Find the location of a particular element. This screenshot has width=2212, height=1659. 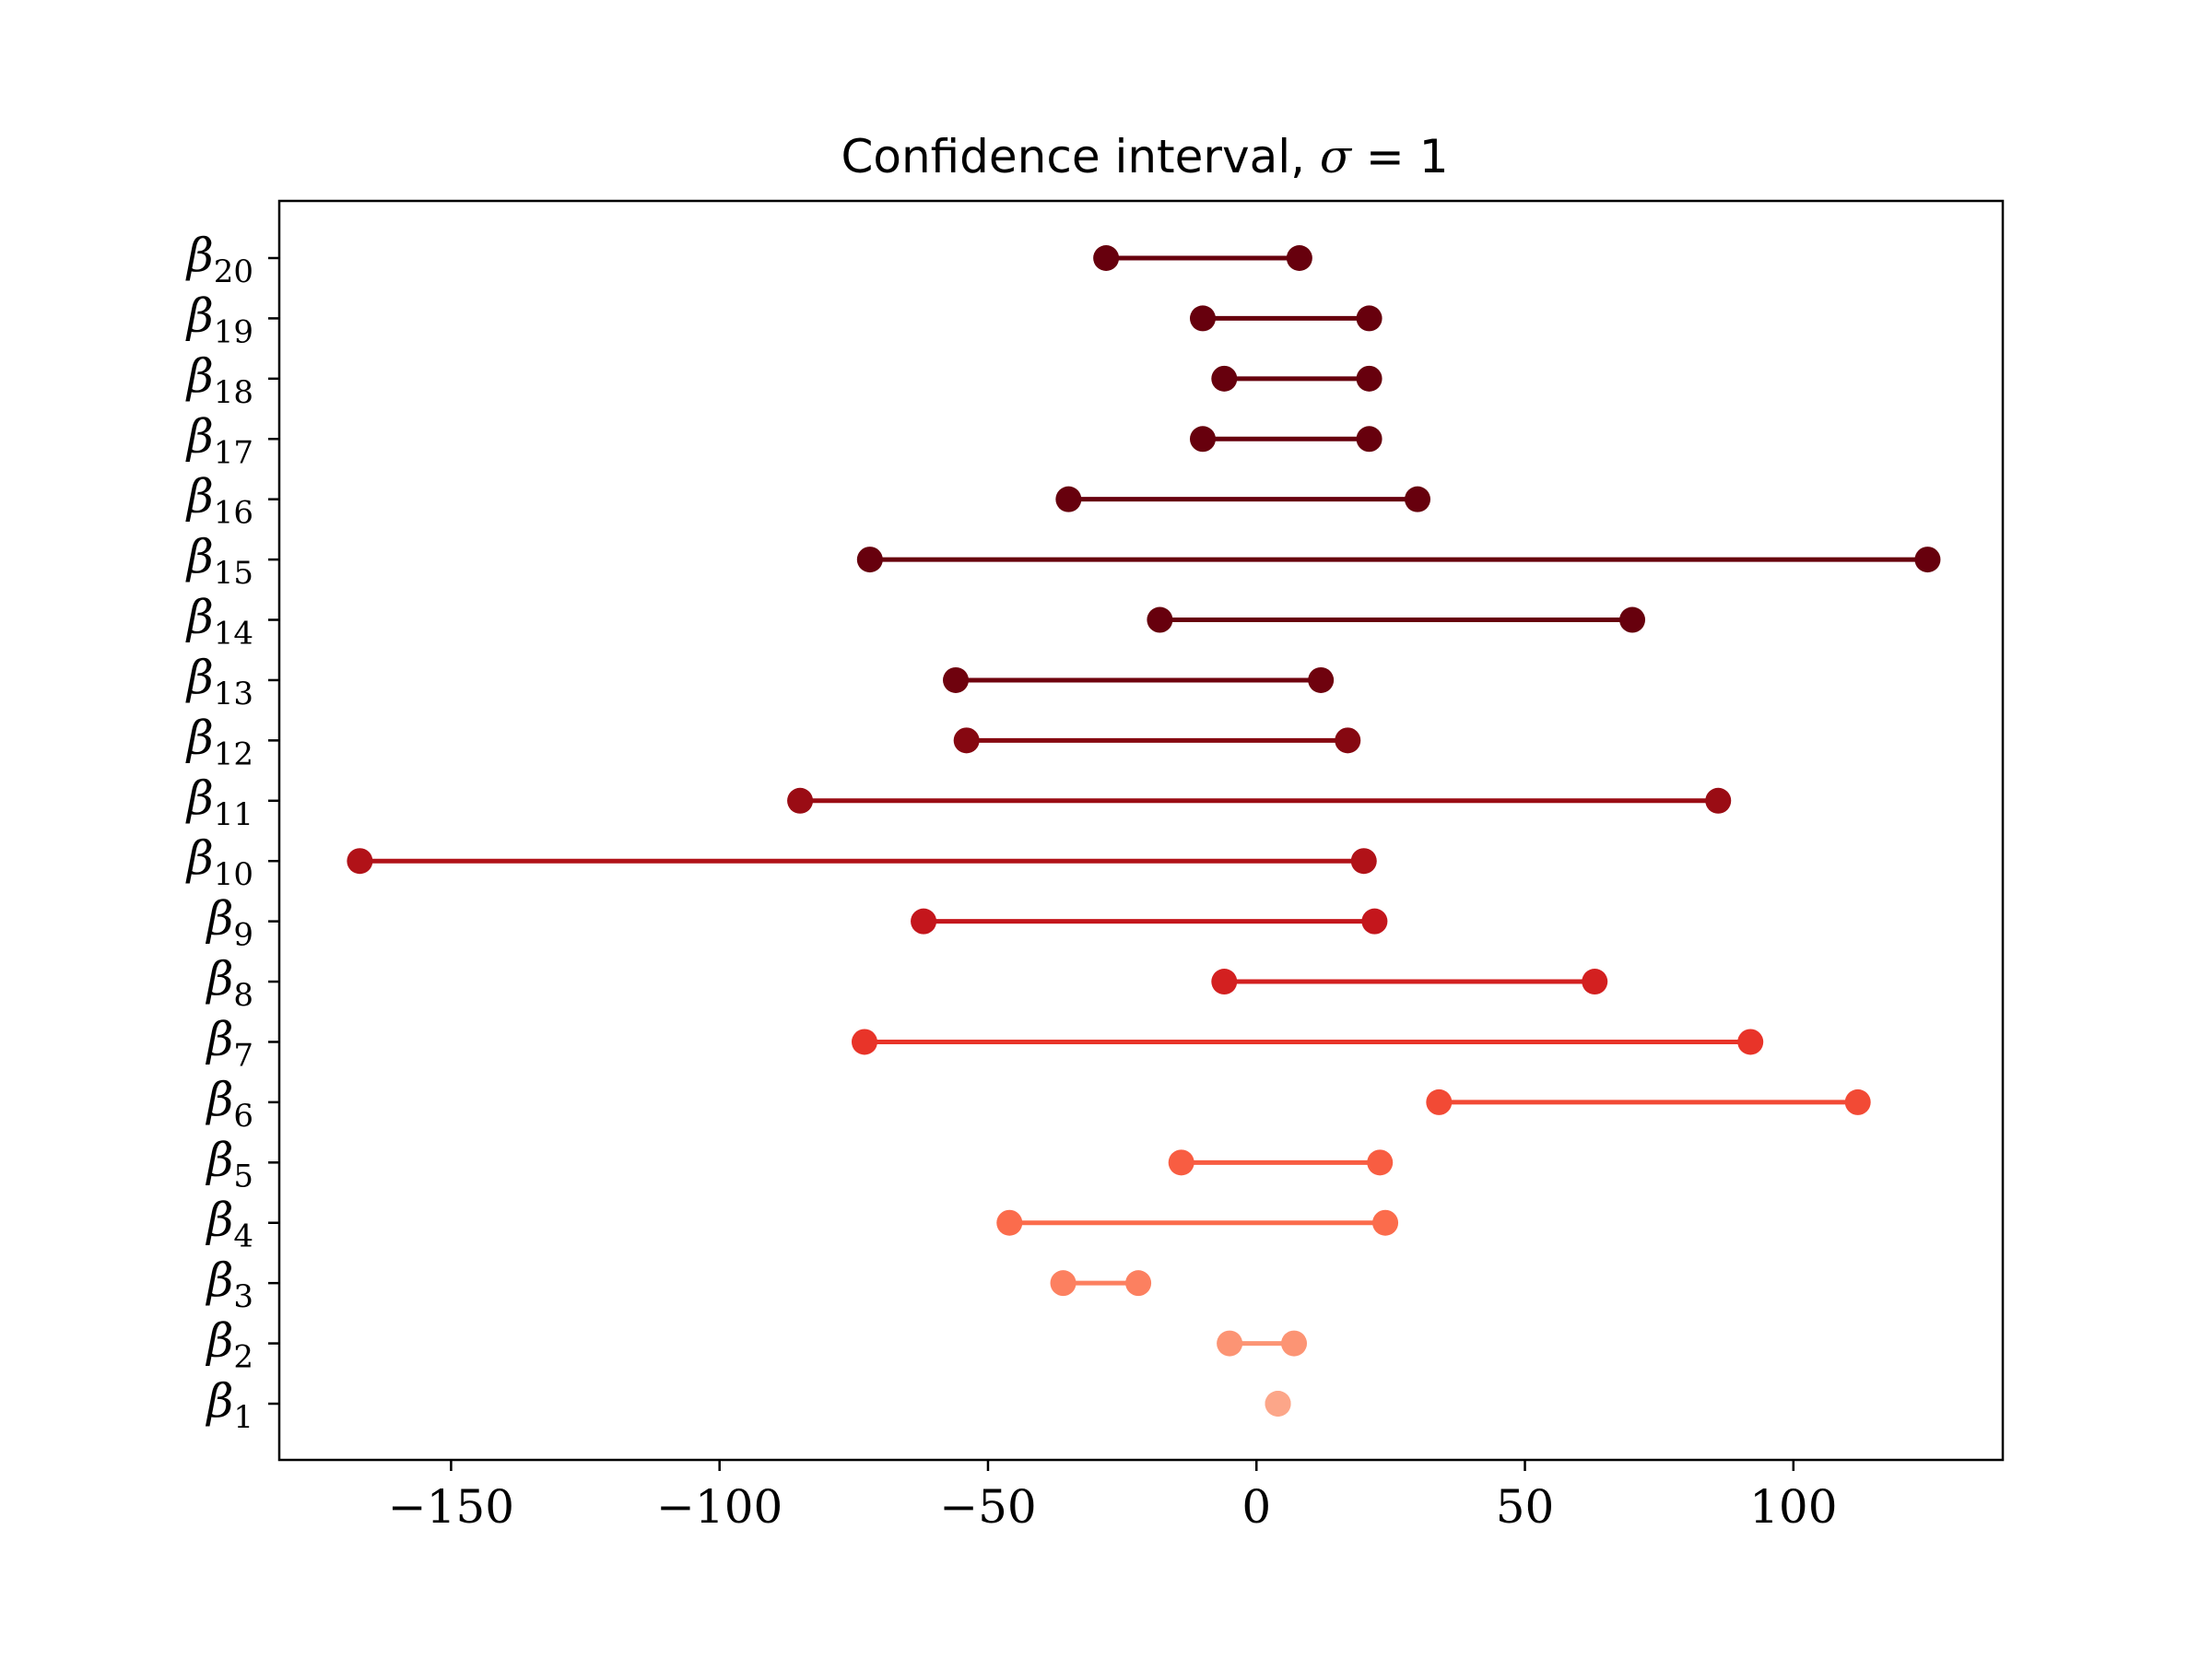

y-tick-label: β8 is located at coordinates (229, 983).